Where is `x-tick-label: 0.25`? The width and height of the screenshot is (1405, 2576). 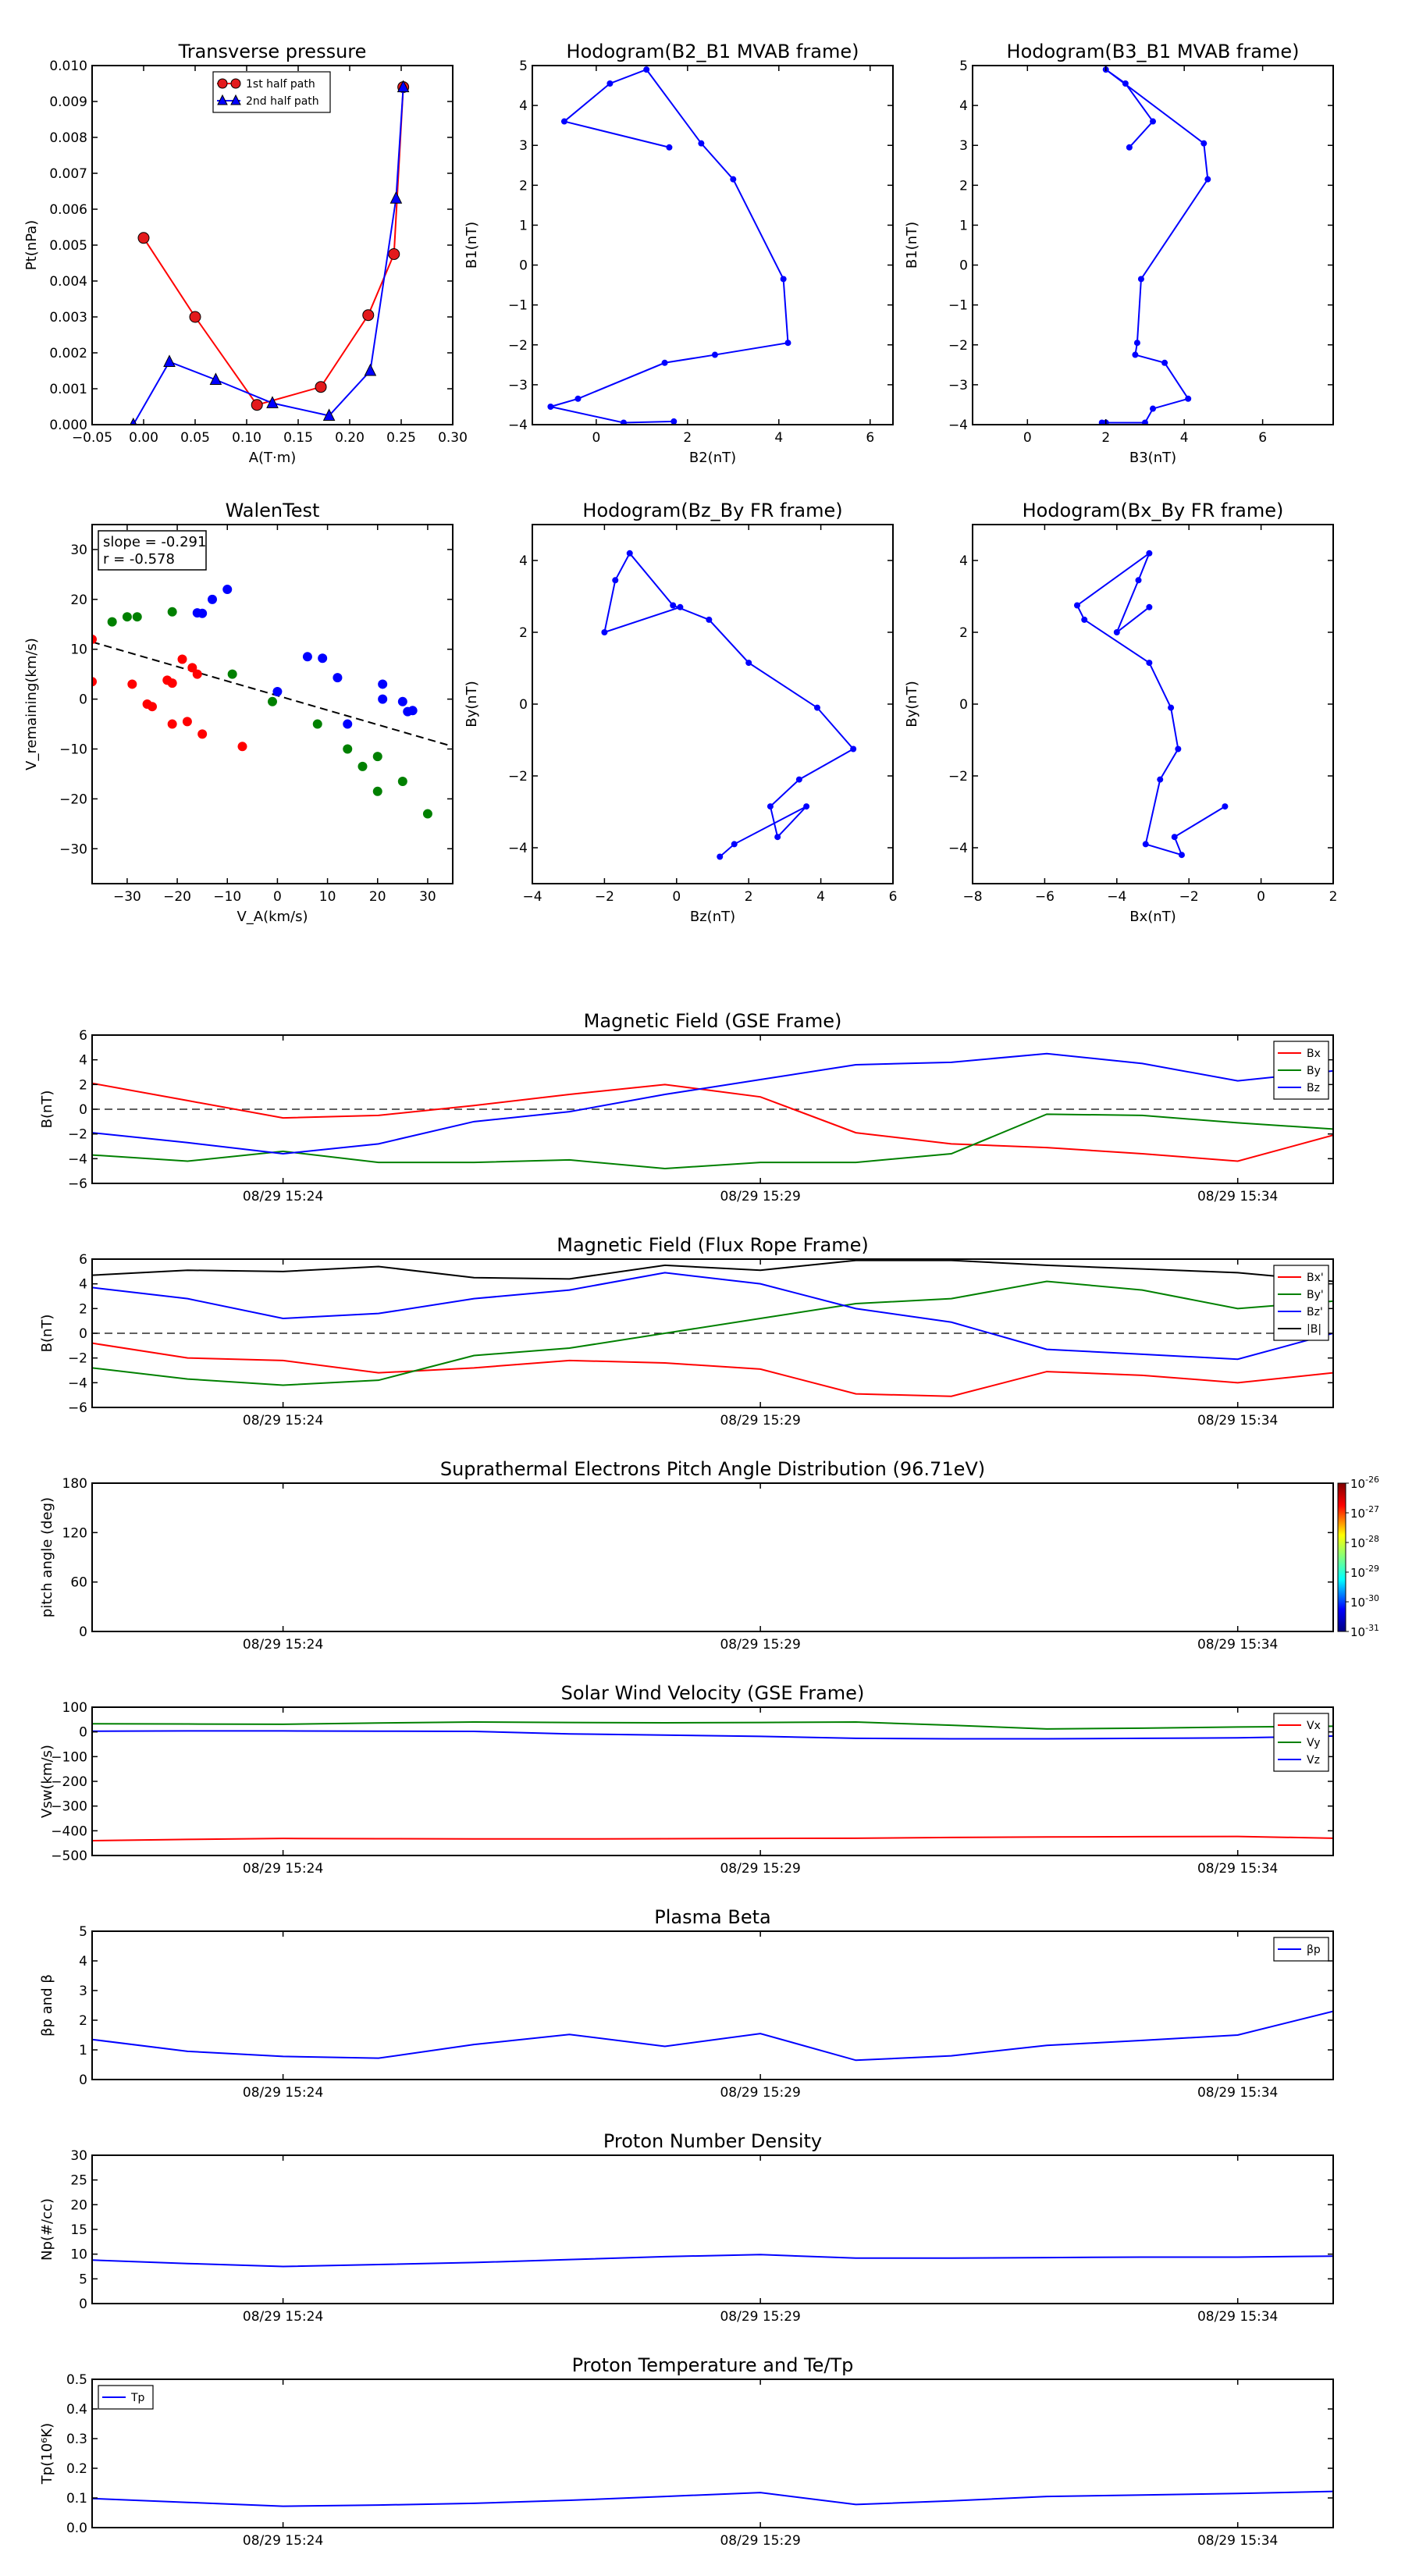
x-tick-label: 0.25 is located at coordinates (401, 438).